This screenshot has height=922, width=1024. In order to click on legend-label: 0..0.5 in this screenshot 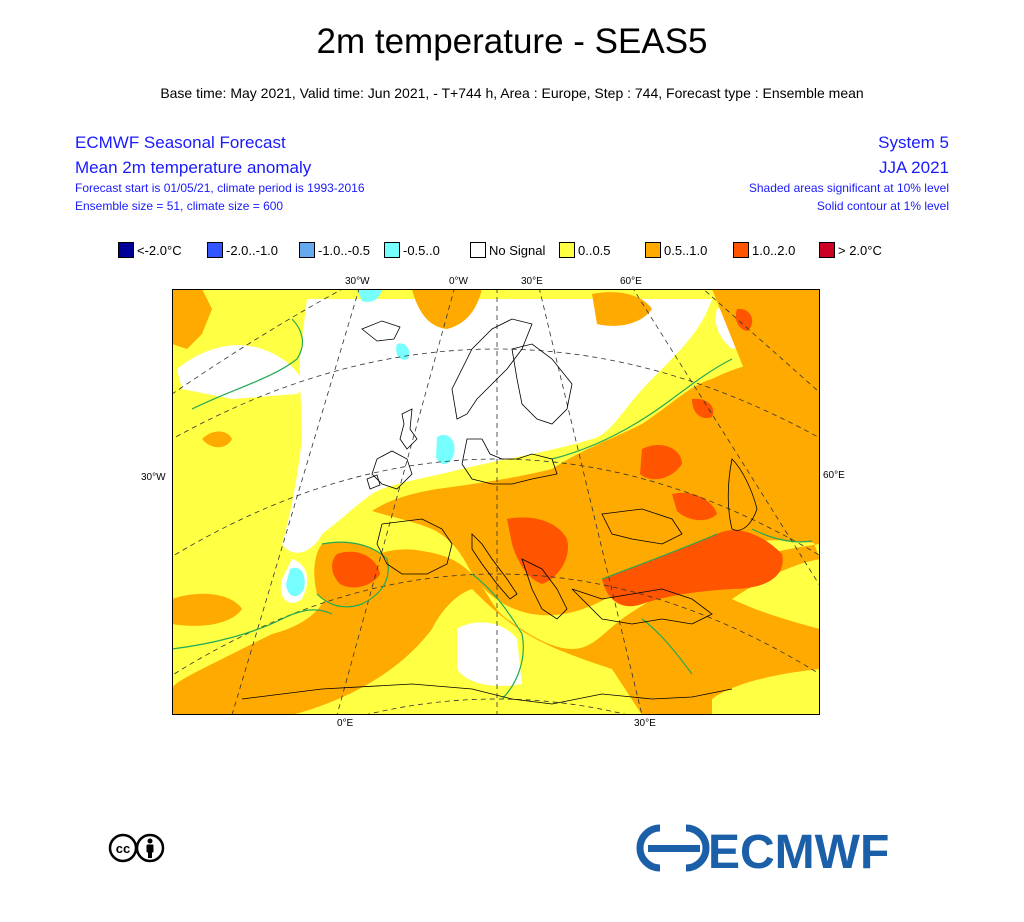, I will do `click(594, 250)`.